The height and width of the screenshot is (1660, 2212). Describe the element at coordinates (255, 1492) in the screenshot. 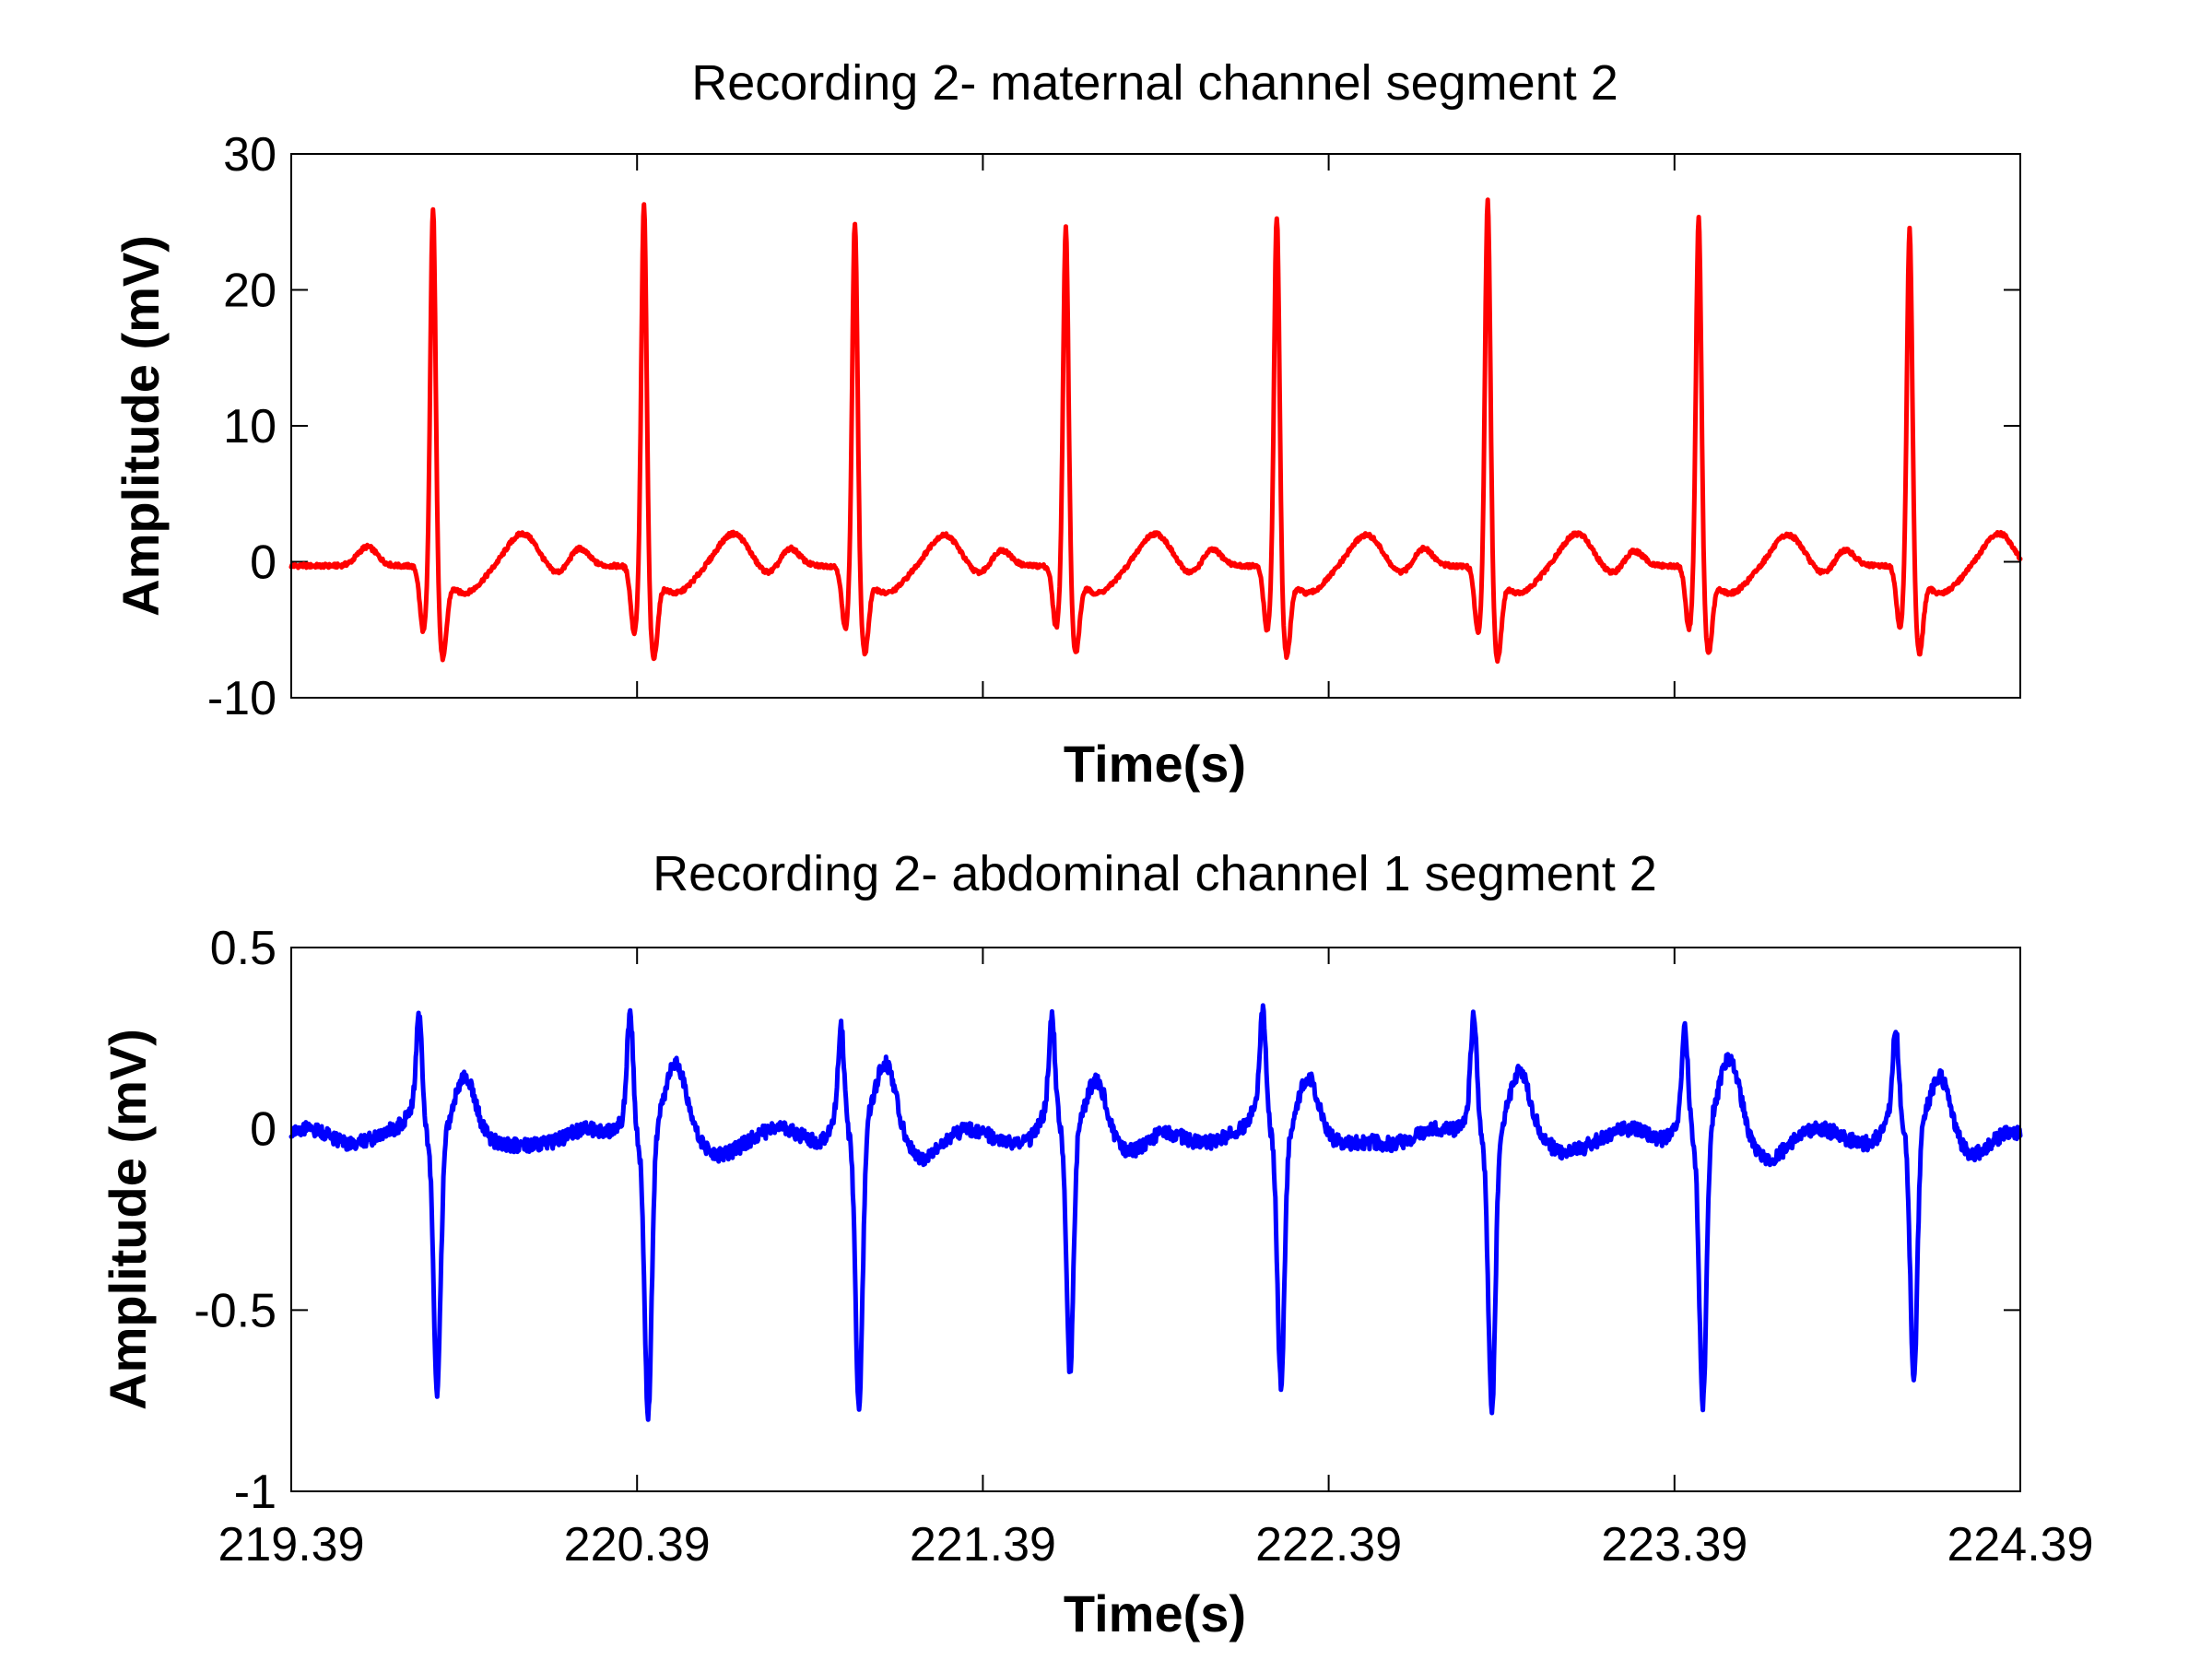

I see `abdominal-y-tick-label-0: -1` at that location.